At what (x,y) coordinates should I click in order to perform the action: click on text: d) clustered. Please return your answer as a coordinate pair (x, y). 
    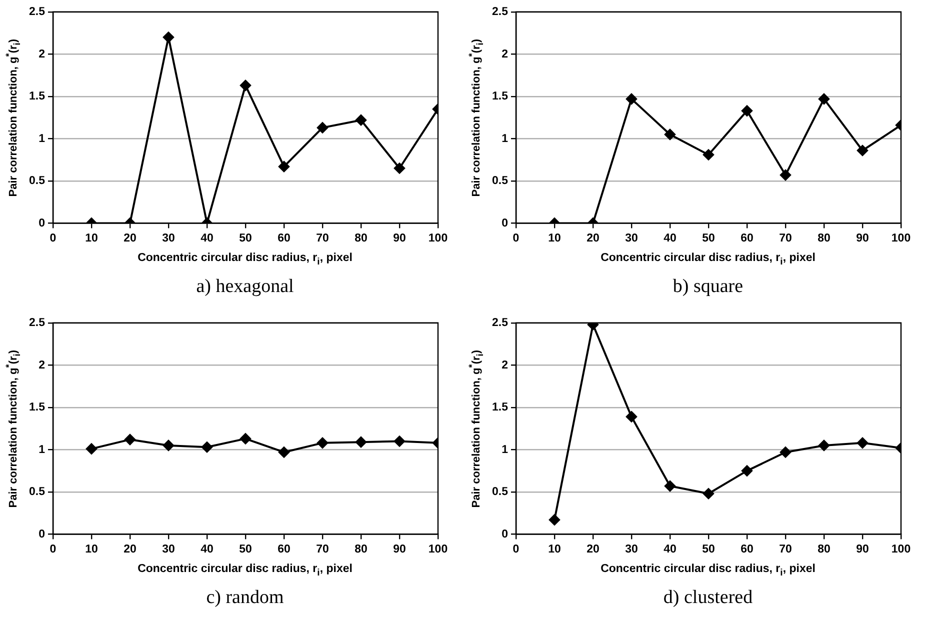
    Looking at the image, I should click on (708, 598).